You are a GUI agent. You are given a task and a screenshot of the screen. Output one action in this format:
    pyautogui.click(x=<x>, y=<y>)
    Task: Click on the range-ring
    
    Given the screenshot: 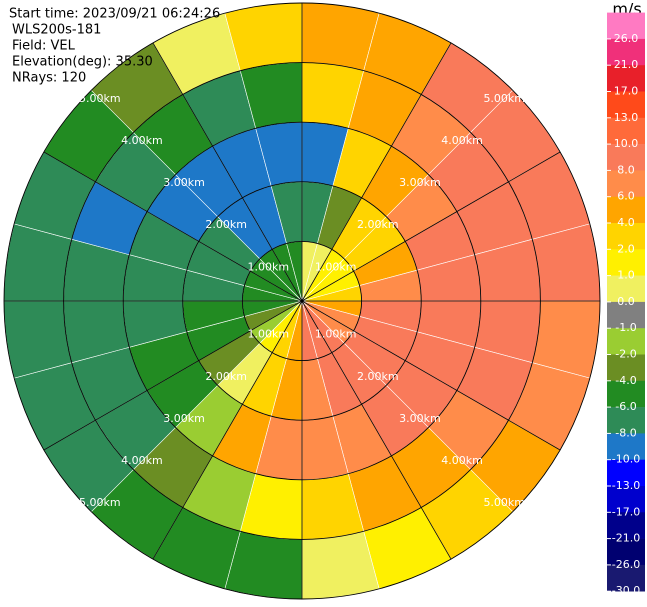 What is the action you would take?
    pyautogui.click(x=302, y=301)
    